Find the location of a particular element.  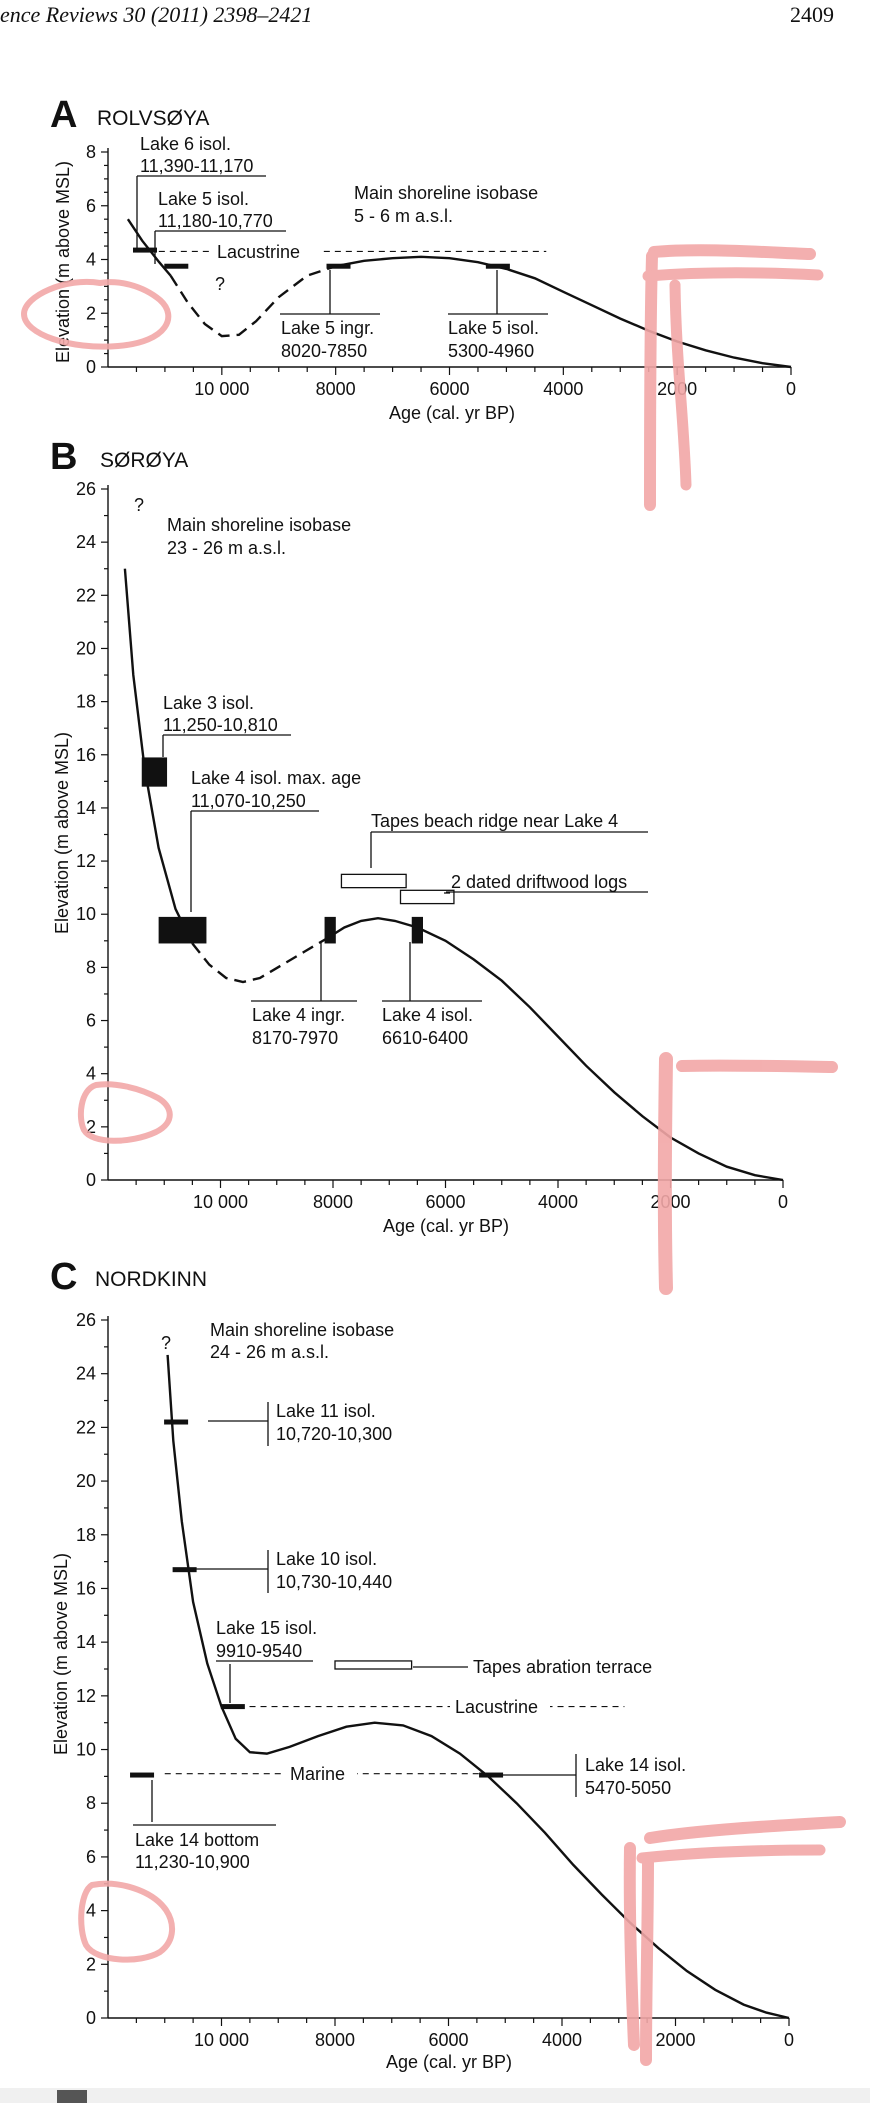

panel-c-lake14bottom-value: 11,230-10,900 is located at coordinates (192, 1862).